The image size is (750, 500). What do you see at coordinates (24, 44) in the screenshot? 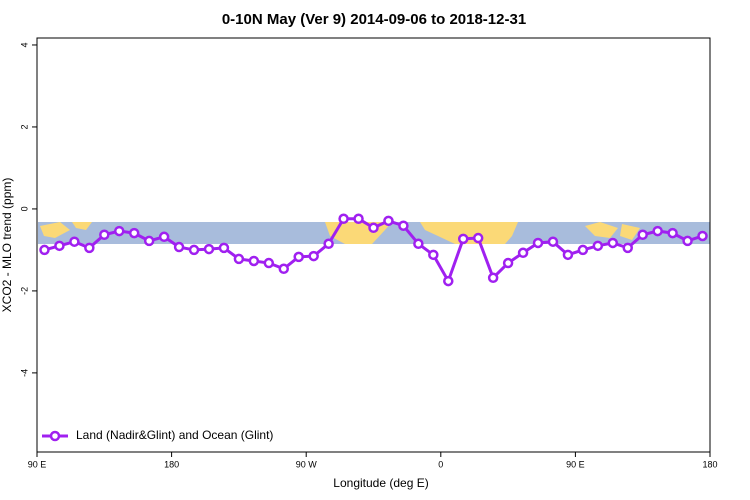
I see `y-tick-label: 4` at bounding box center [24, 44].